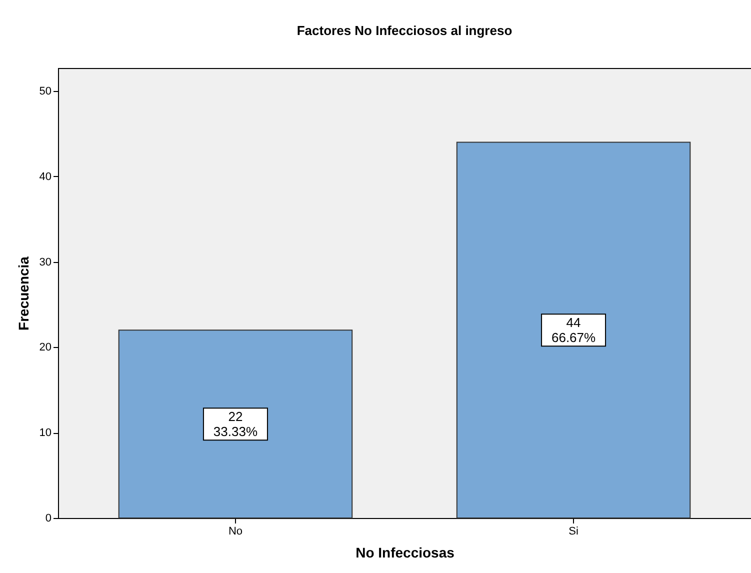 The height and width of the screenshot is (573, 751). What do you see at coordinates (45, 348) in the screenshot?
I see `y-tick-label: 20` at bounding box center [45, 348].